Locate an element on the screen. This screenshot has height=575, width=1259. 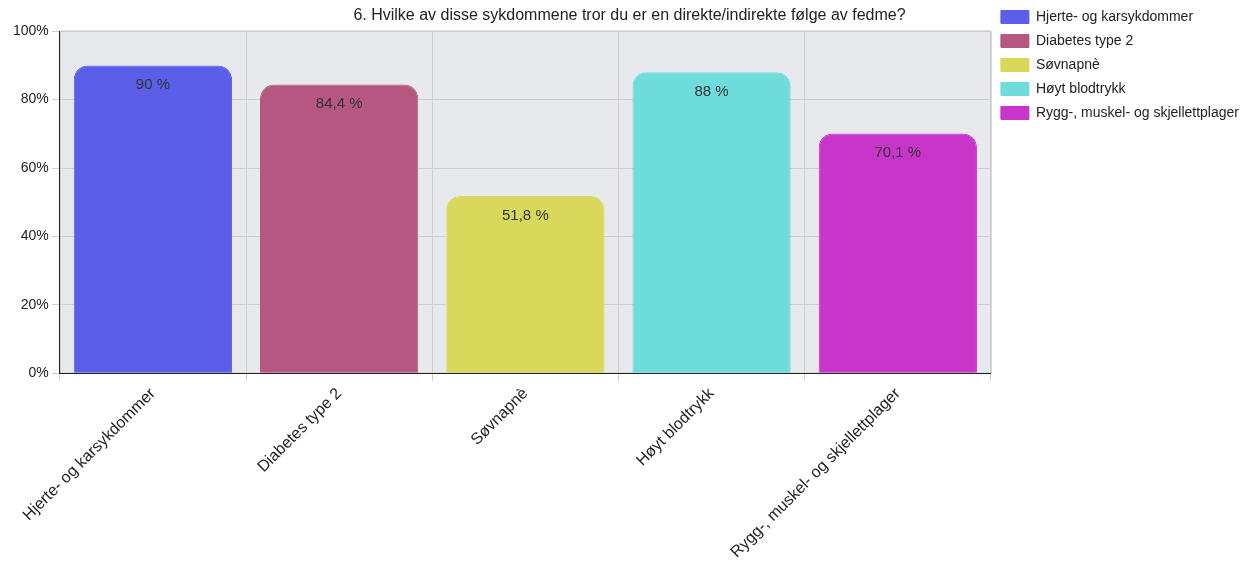
data-label: 84,4 % is located at coordinates (339, 103).